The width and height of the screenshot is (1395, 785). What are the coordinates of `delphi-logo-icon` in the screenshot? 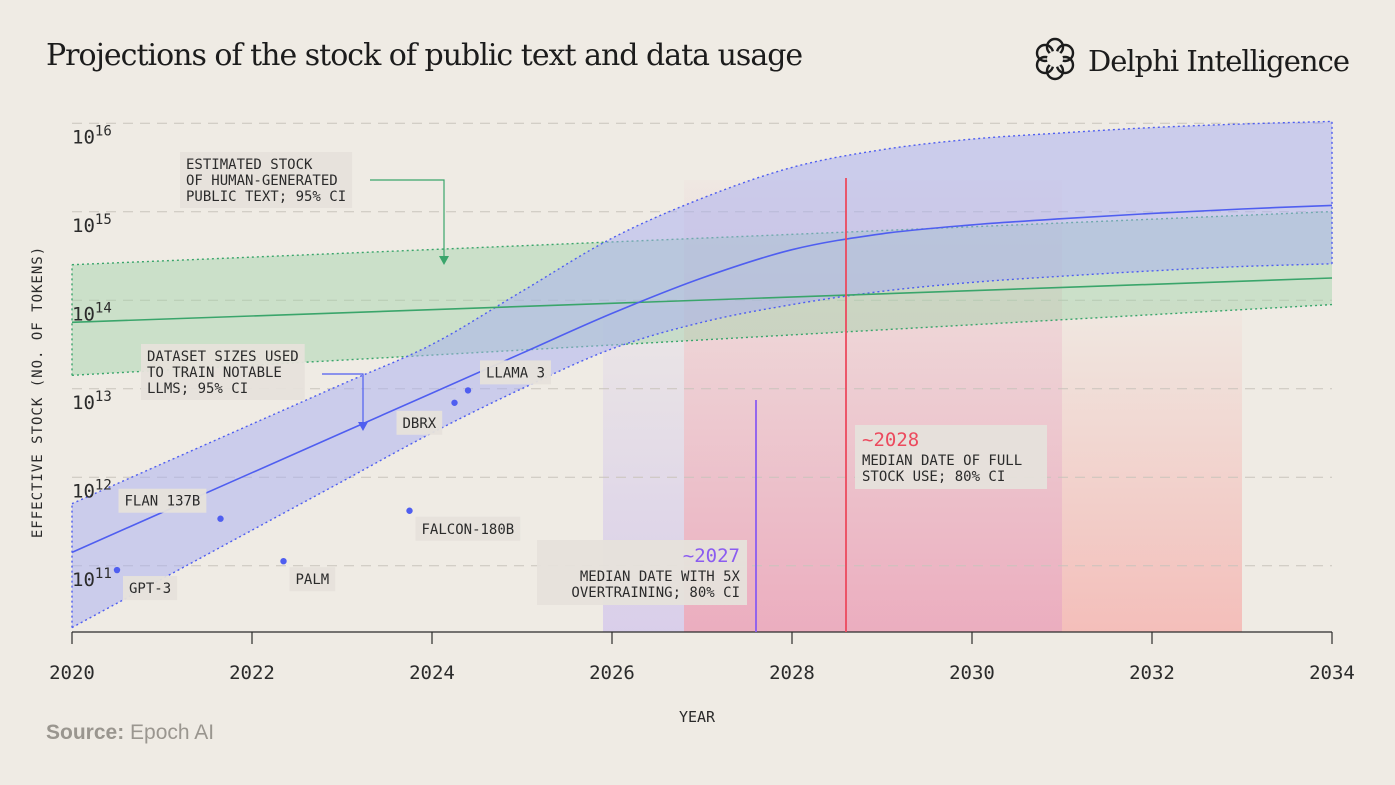 It's located at (1055, 61).